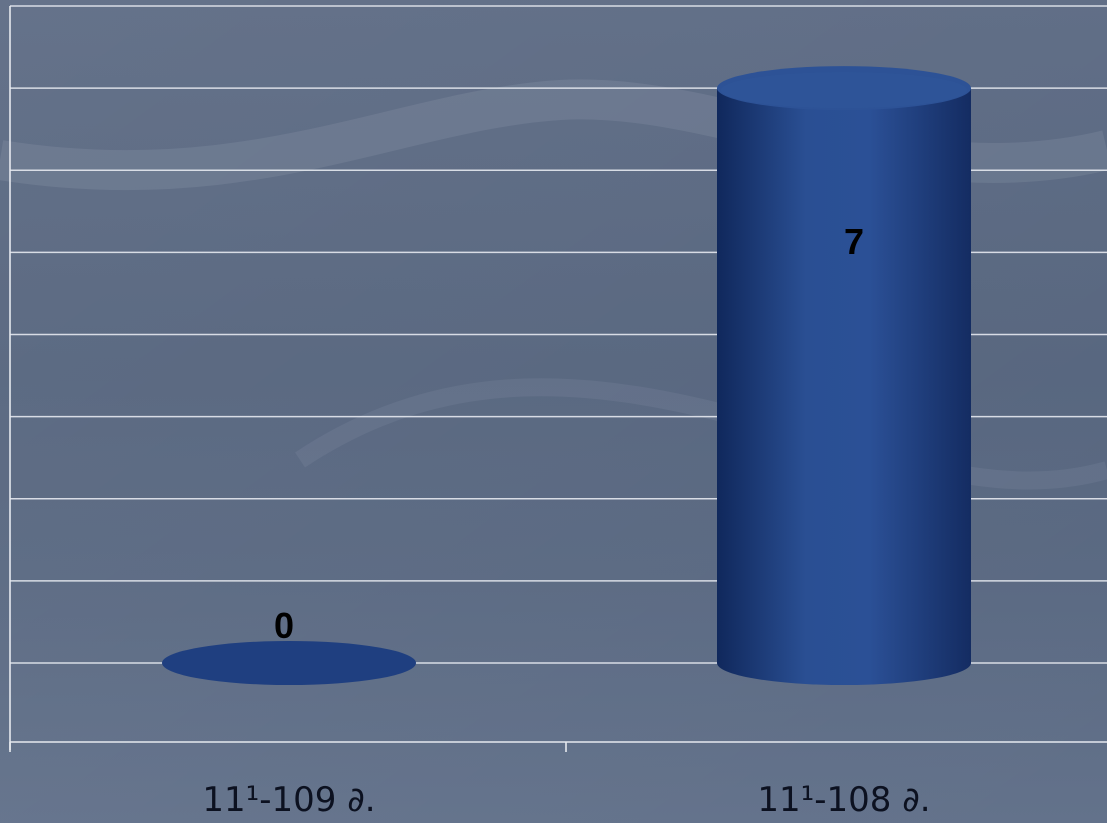  Describe the element at coordinates (284, 625) in the screenshot. I see `data-label-1: 0` at that location.